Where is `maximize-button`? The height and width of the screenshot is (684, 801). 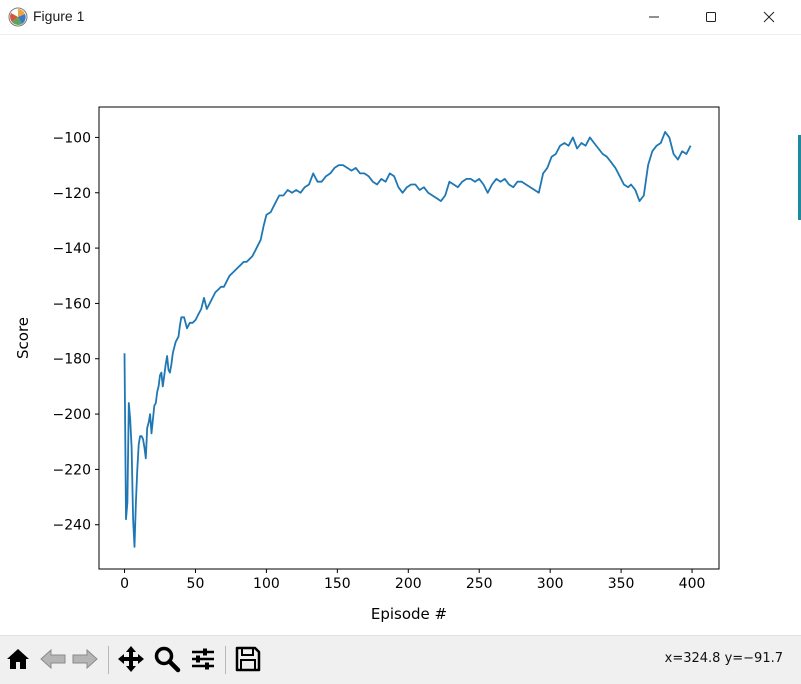
maximize-button is located at coordinates (711, 17).